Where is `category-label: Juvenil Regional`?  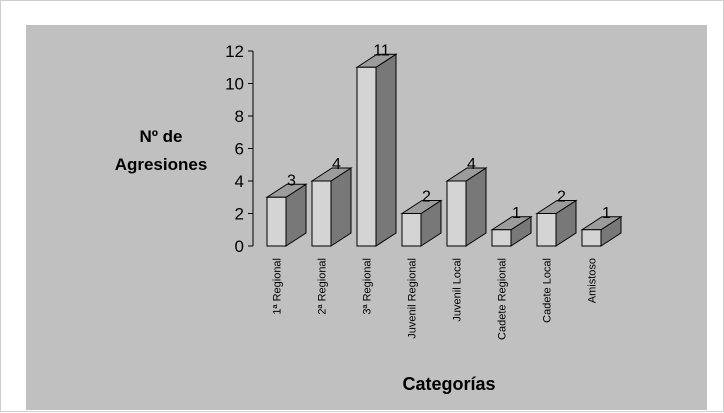
category-label: Juvenil Regional is located at coordinates (413, 298).